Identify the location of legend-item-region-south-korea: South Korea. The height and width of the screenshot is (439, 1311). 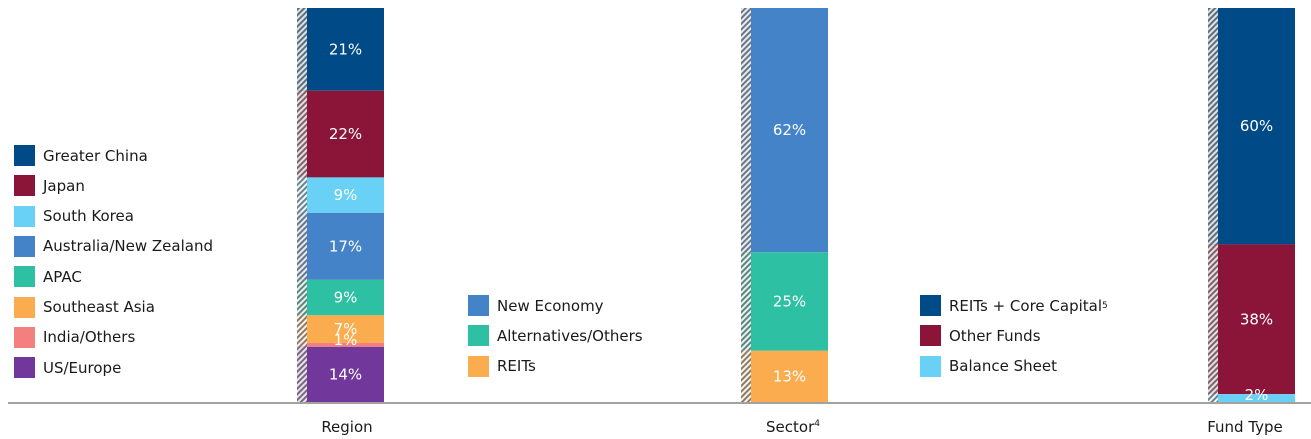
(74, 216).